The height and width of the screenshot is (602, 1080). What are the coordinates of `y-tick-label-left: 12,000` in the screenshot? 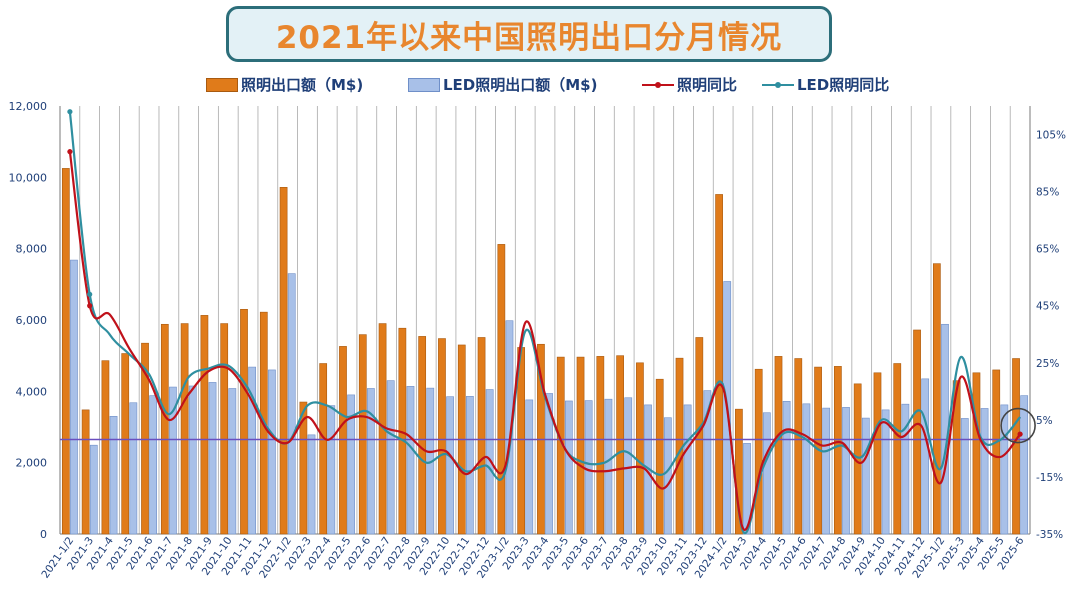 It's located at (28, 106).